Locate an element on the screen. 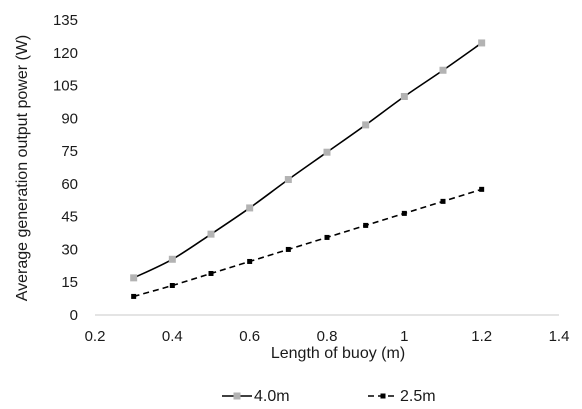  x-tick-label: 0.6 is located at coordinates (249, 336).